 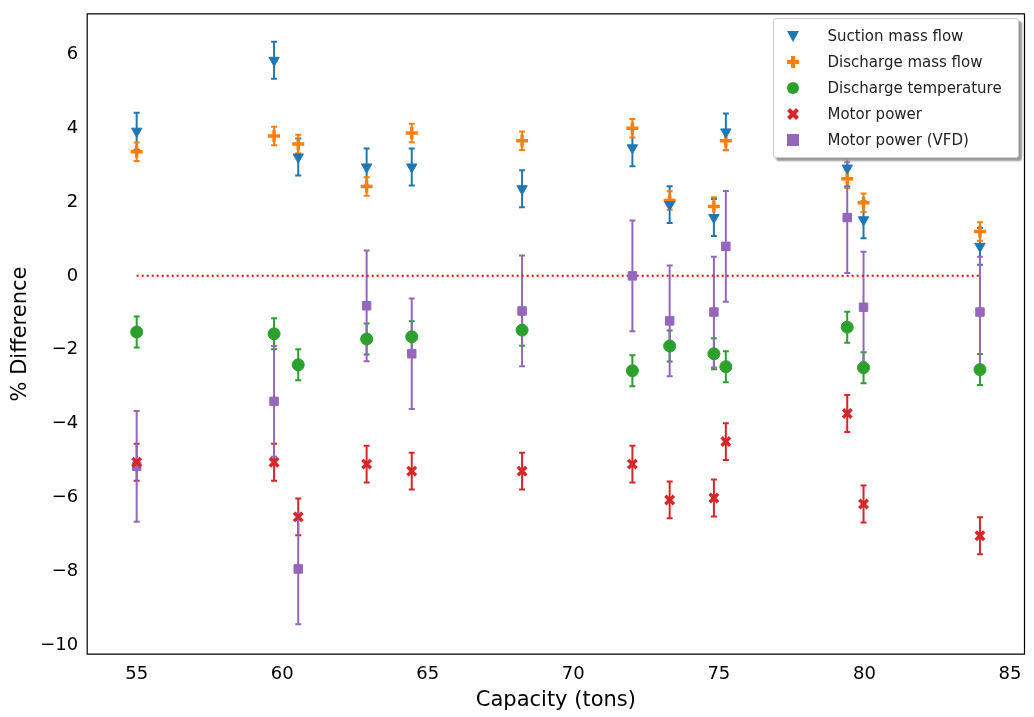 I want to click on y-axis-title: % Difference, so click(x=19, y=334).